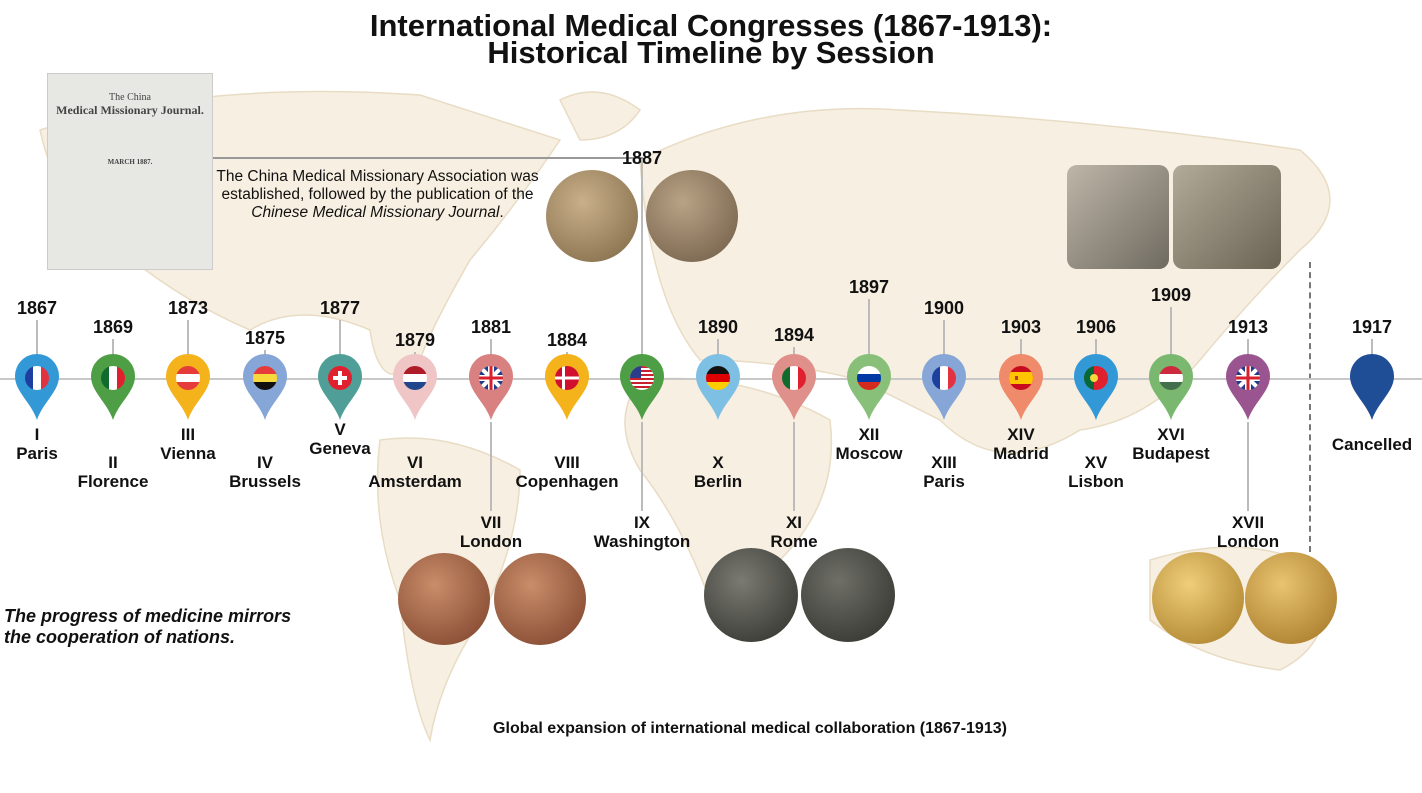  Describe the element at coordinates (37, 308) in the screenshot. I see `session-year: 1867` at that location.